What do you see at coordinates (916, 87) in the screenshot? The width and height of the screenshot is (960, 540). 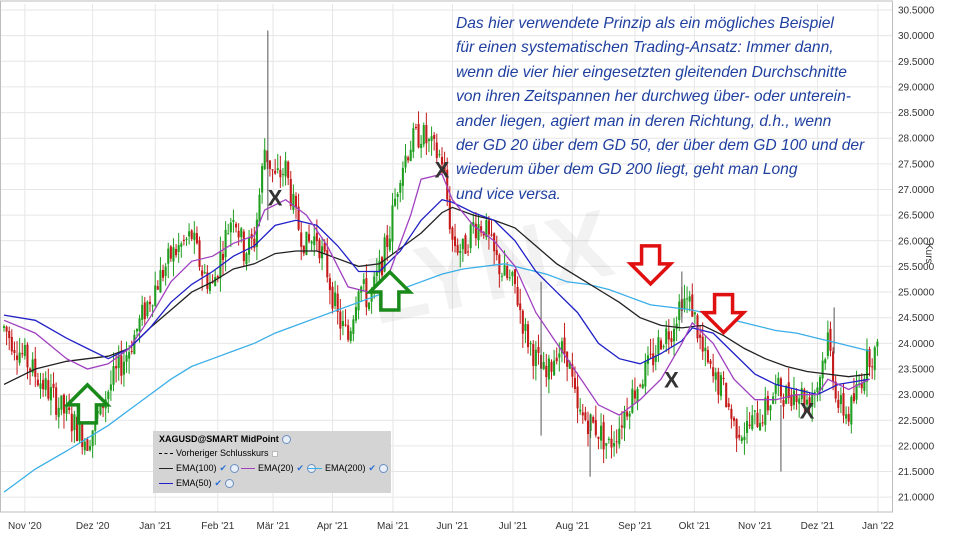 I see `y-tick-label: 29.0000` at bounding box center [916, 87].